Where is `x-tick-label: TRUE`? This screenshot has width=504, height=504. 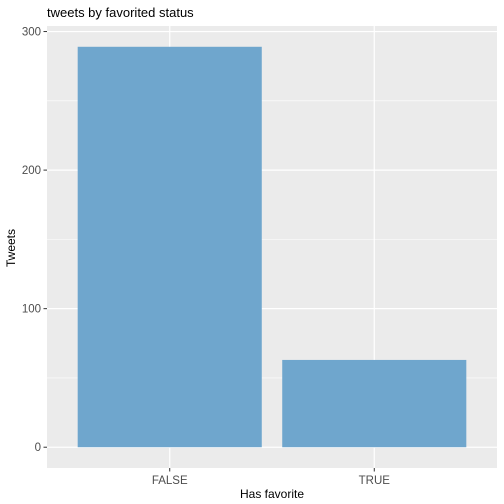
x-tick-label: TRUE is located at coordinates (375, 481).